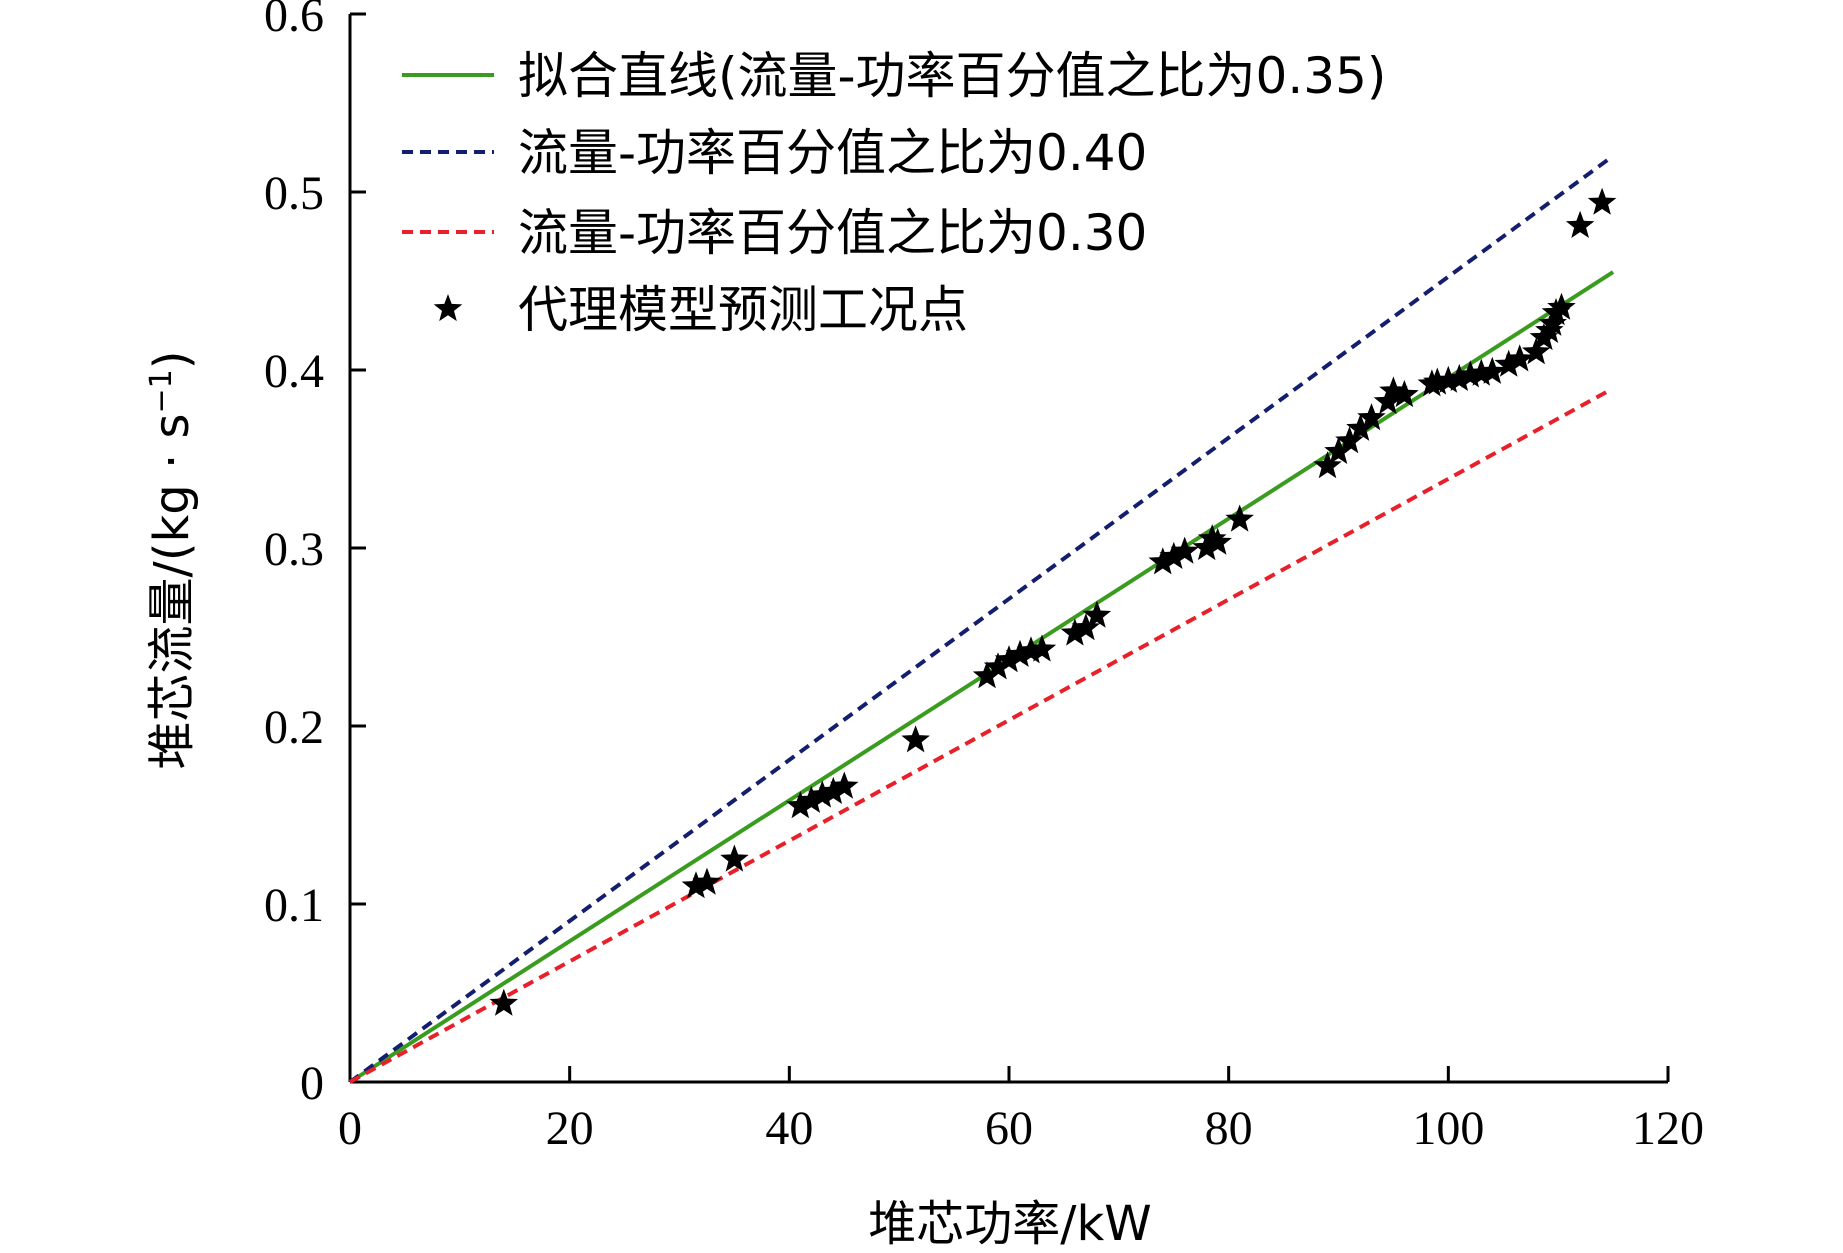  I want to click on y-tick-label: 0, so click(312, 1083).